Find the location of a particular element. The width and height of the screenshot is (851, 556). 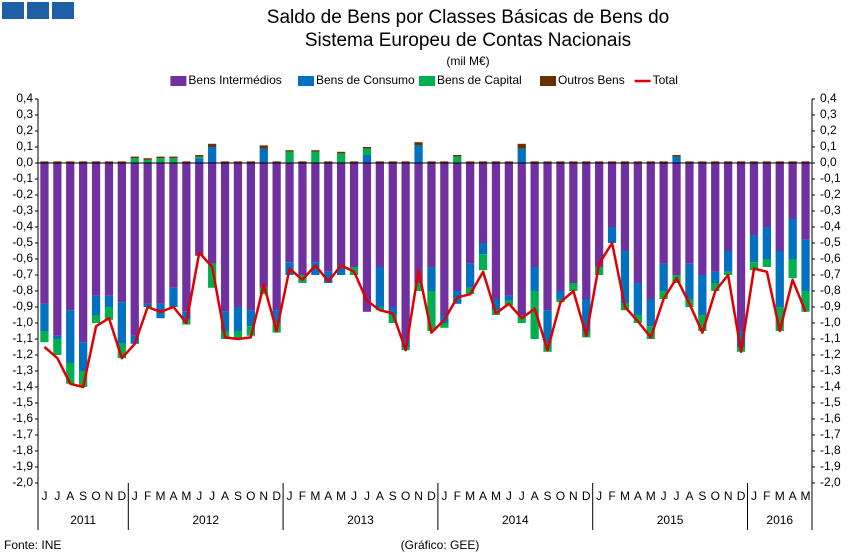

y2-tick-label: 0,0 is located at coordinates (828, 162).